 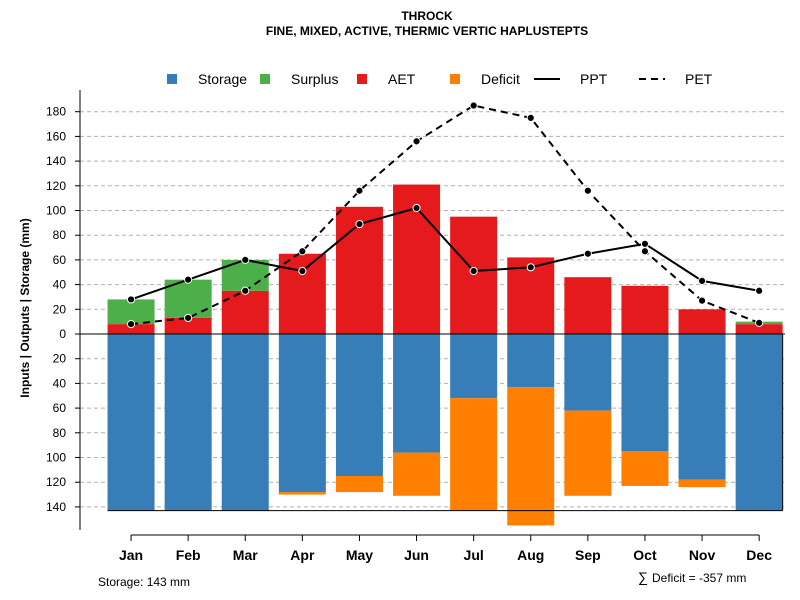 I want to click on legend-label: Deficit, so click(x=500, y=79).